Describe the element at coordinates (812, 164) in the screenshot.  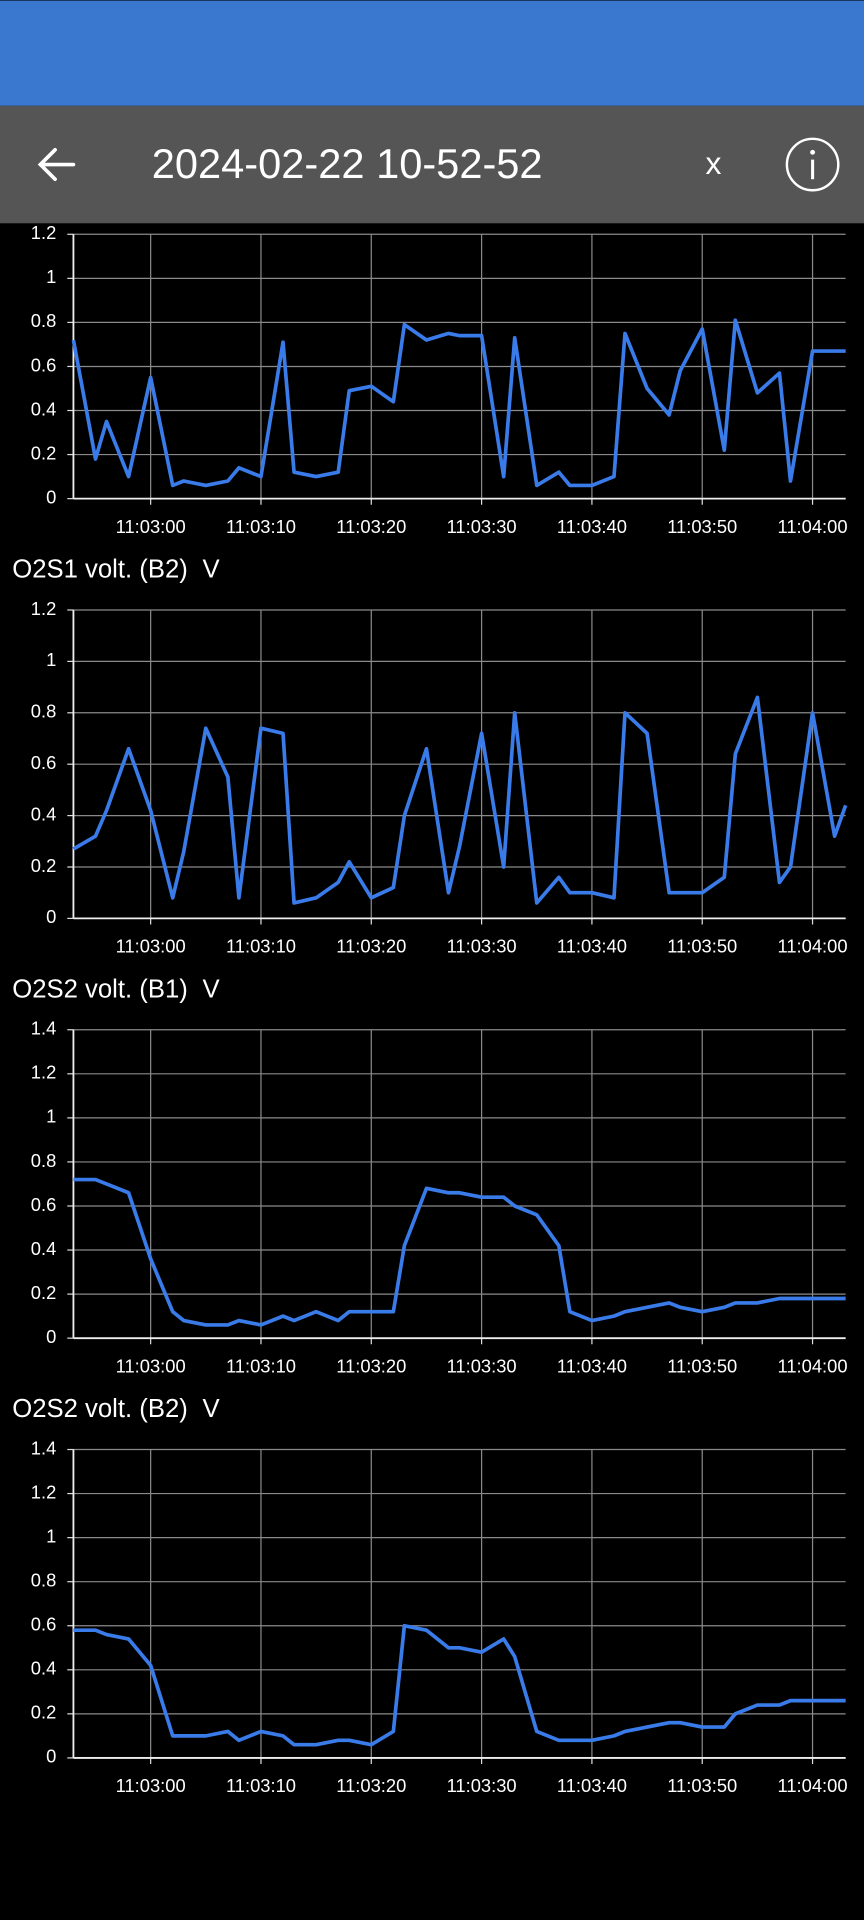
I see `info-button` at that location.